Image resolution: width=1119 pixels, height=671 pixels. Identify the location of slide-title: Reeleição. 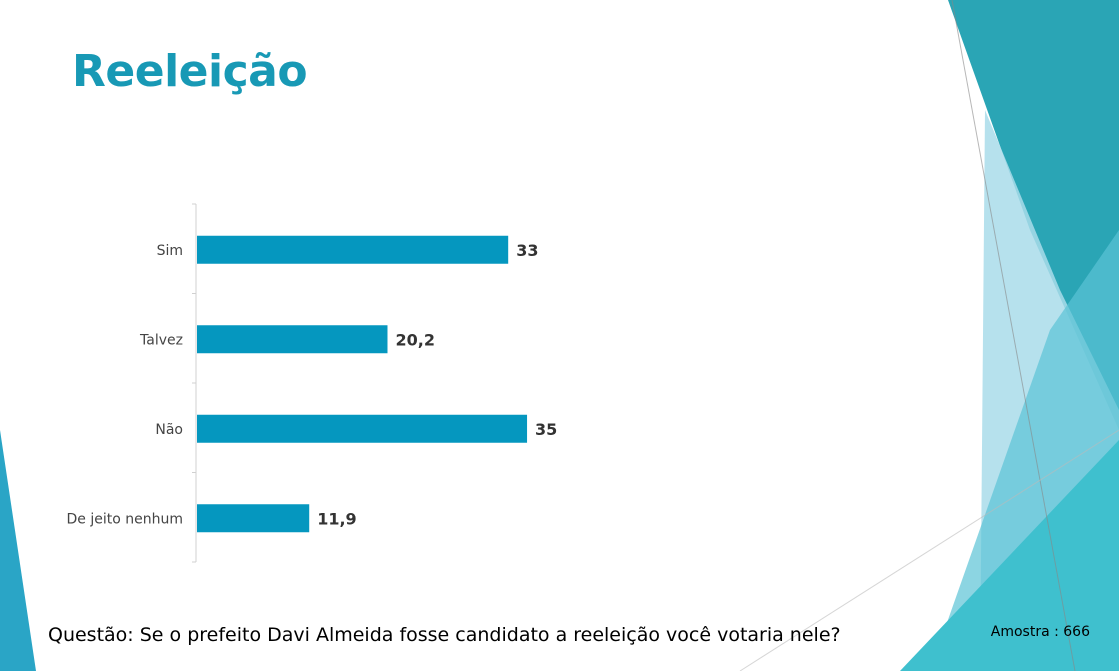
(190, 71).